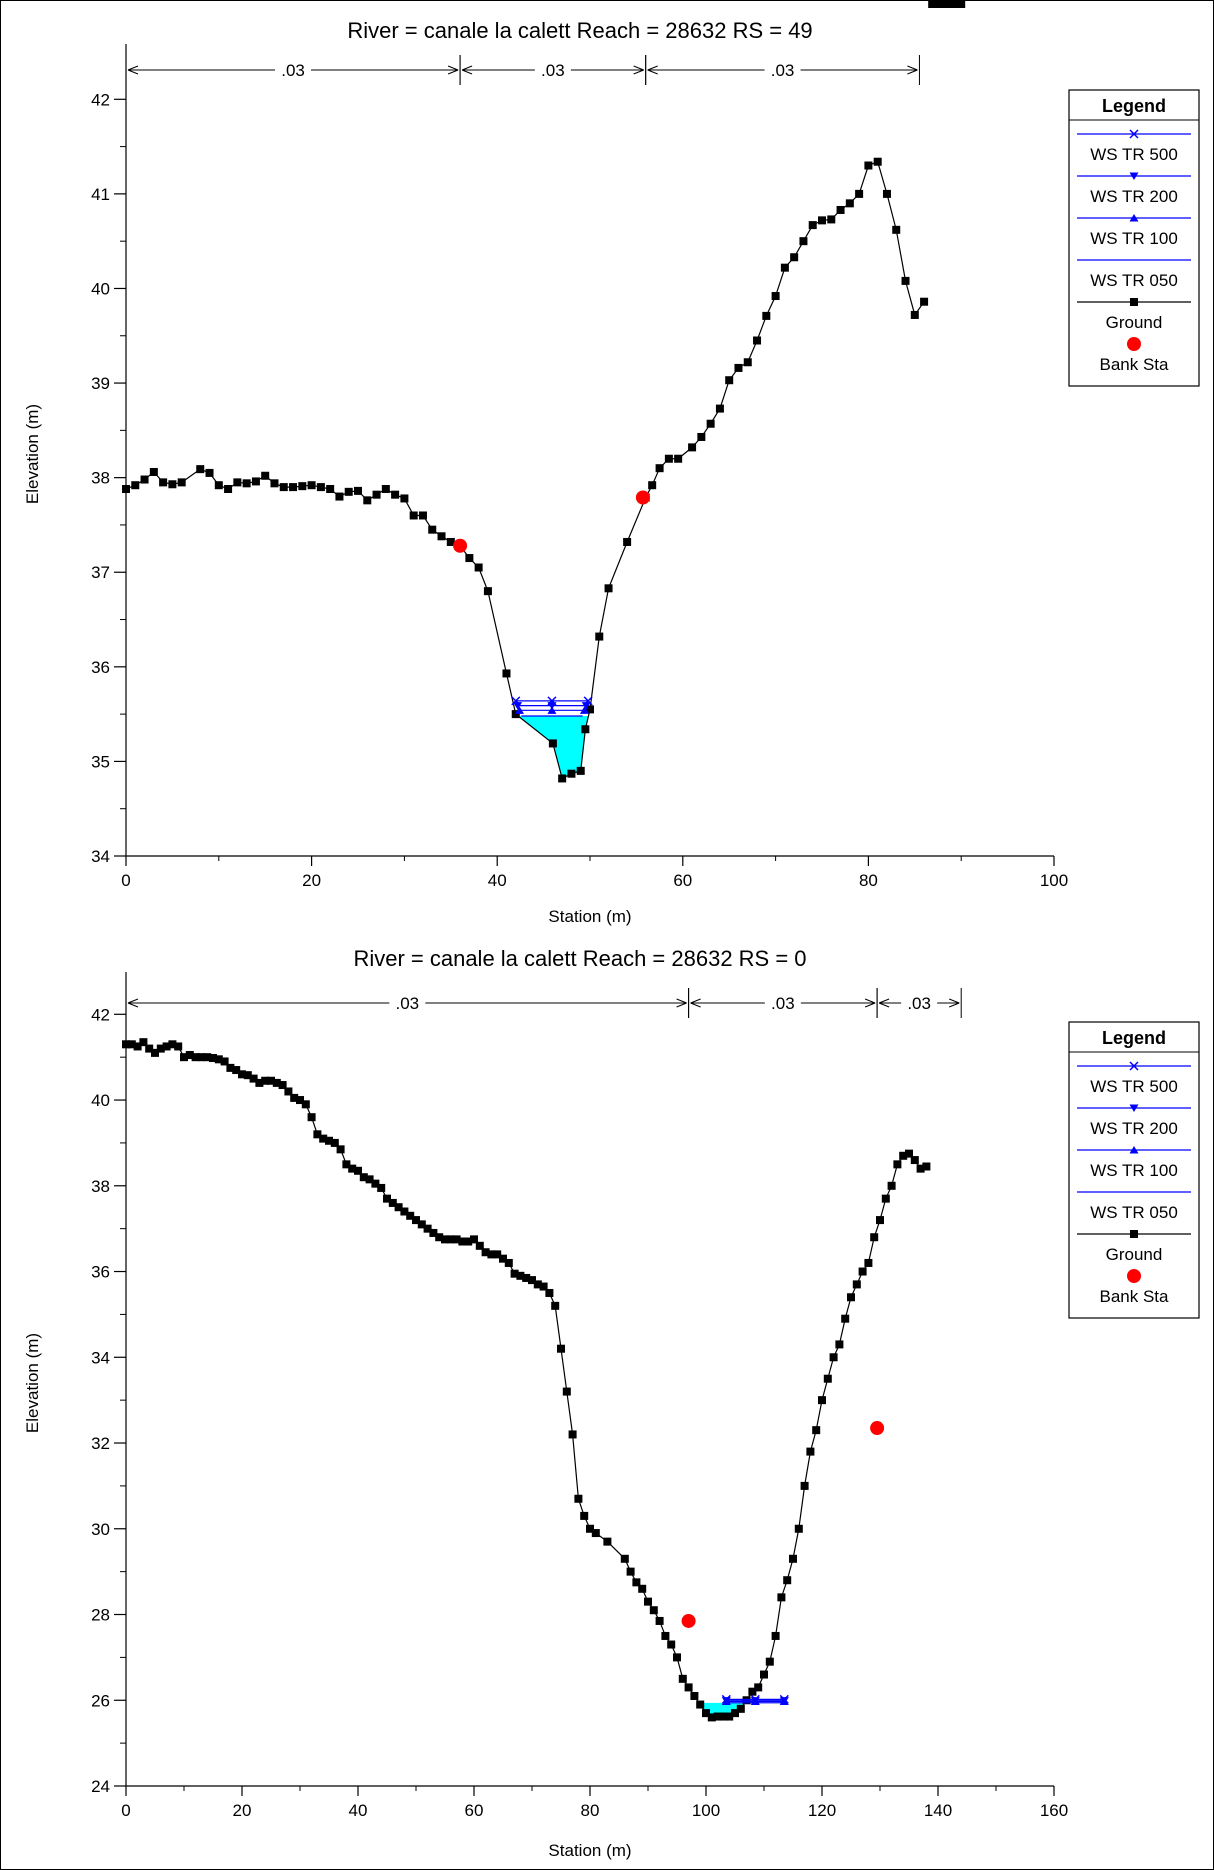  Describe the element at coordinates (1134, 106) in the screenshot. I see `legend-title: Legend` at that location.